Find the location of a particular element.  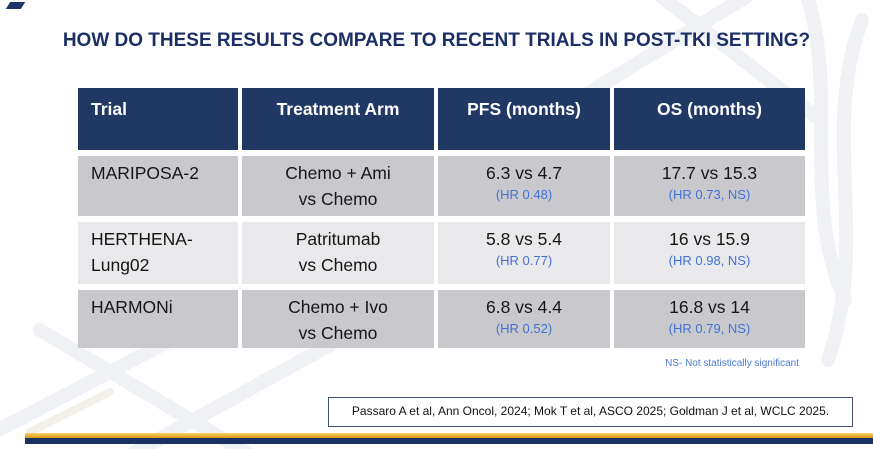

cell-os: 17.7 vs 15.3 (HR 0.73, NS) is located at coordinates (709, 186).